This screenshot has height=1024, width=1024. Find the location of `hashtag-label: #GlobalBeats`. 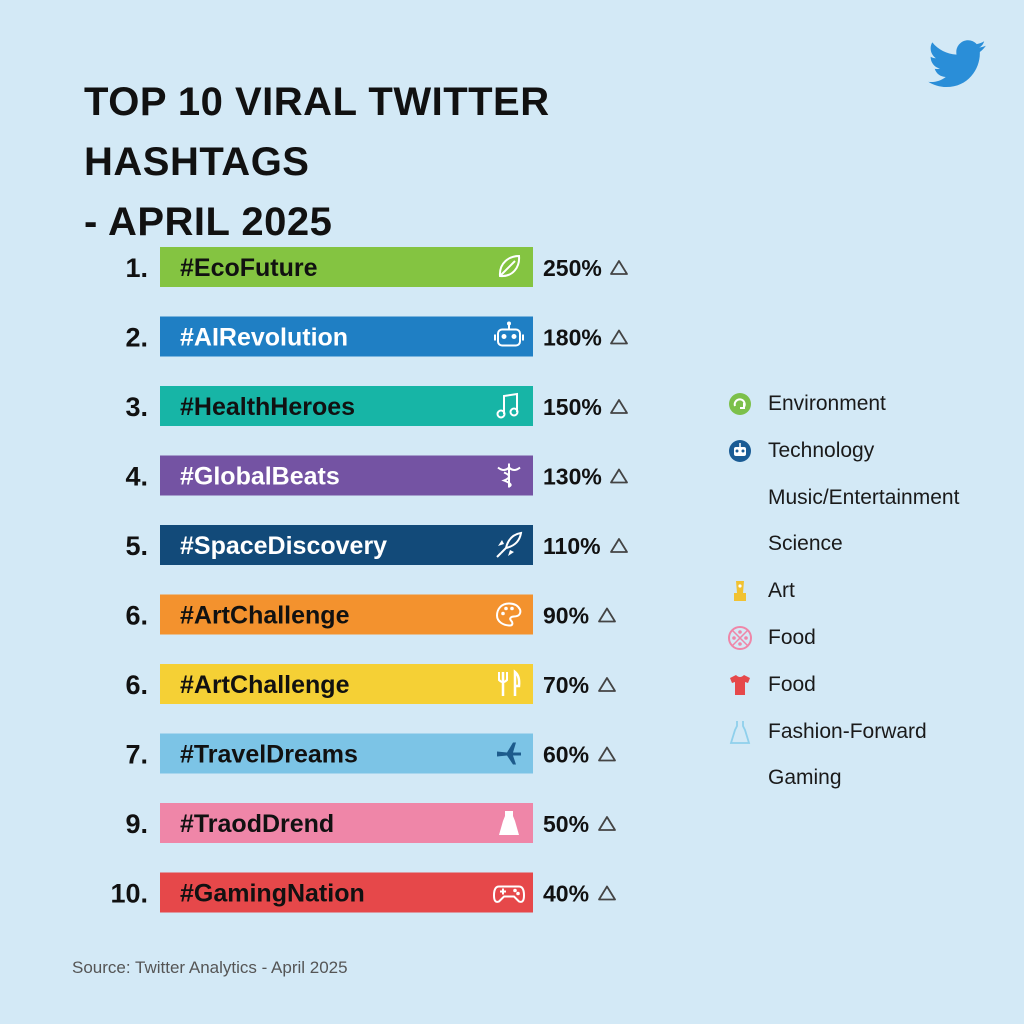

hashtag-label: #GlobalBeats is located at coordinates (260, 477).